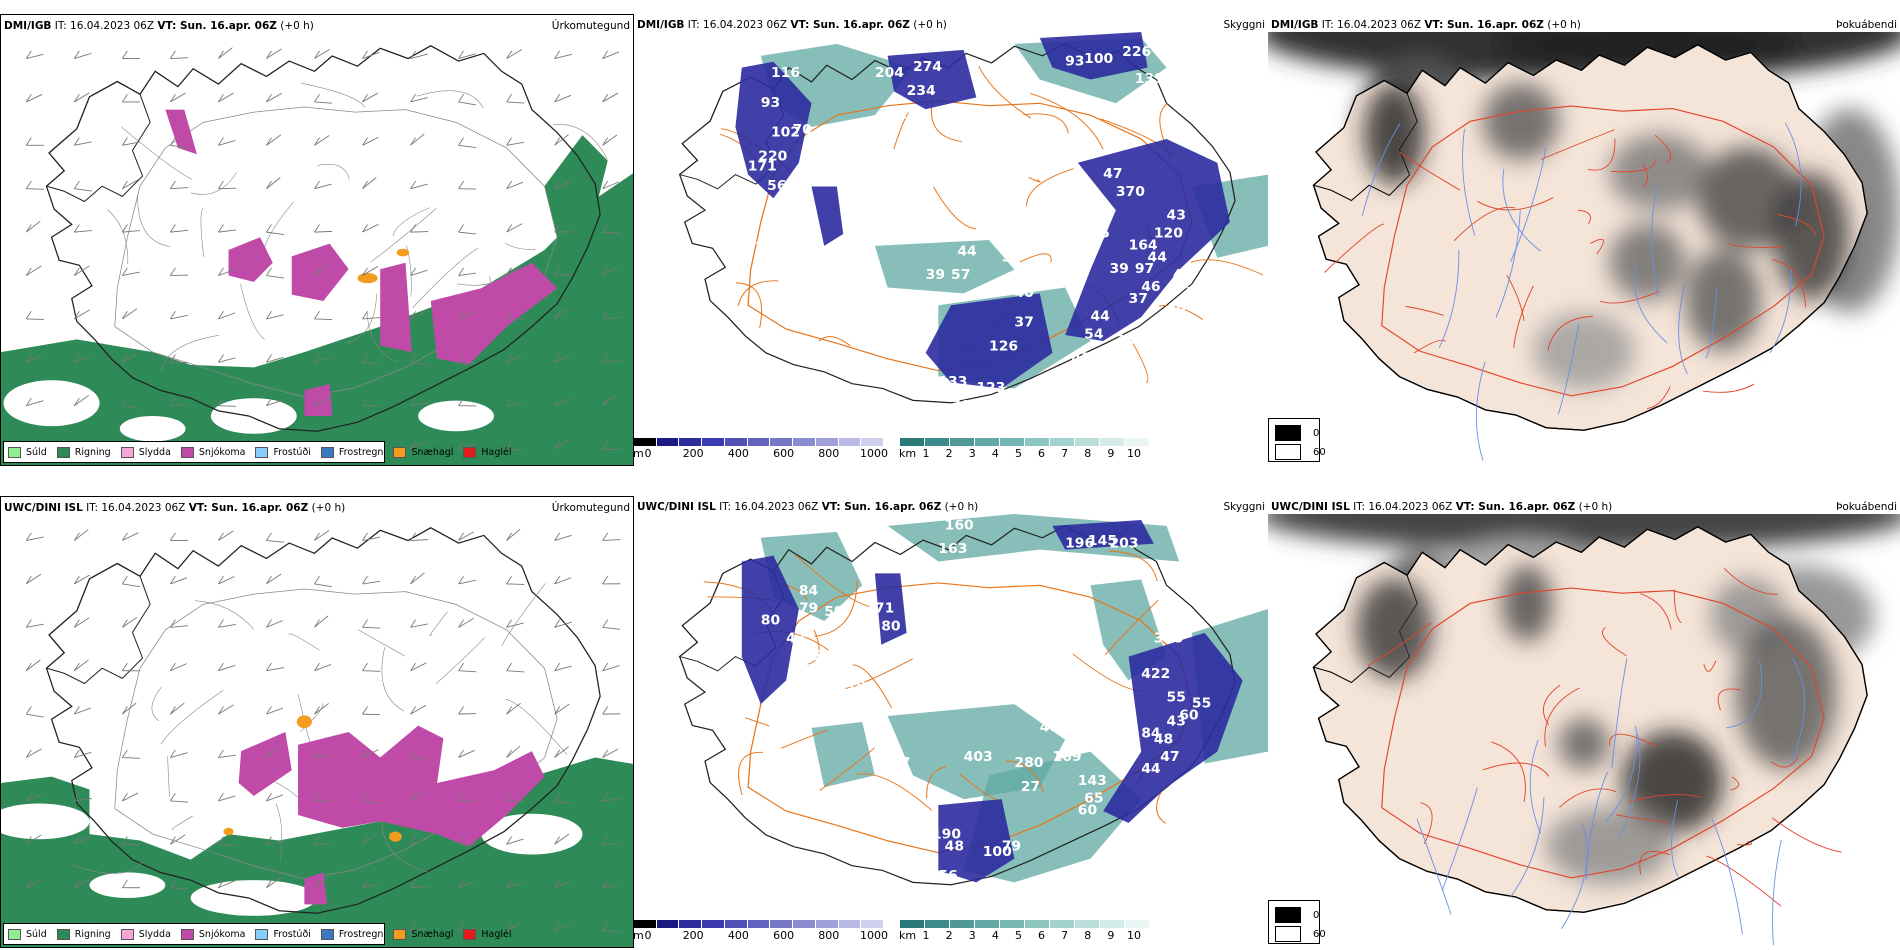 The image size is (1900, 950). I want to click on visibility-m-colorbar: m 0 200 400 600 800 1000, so click(761, 450).